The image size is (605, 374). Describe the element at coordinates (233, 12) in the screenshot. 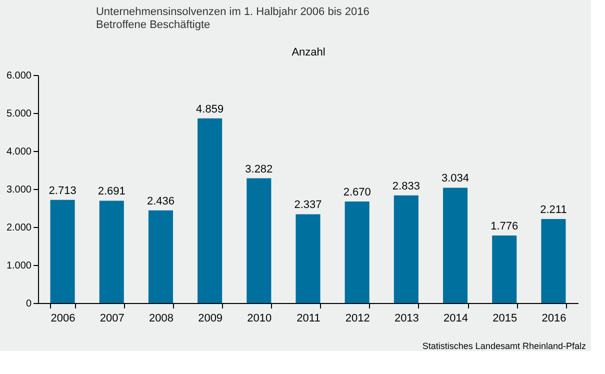

I see `chart-title: Unternehmensinsolvenzen im 1. Halbjahr 2006 bis 2016` at that location.